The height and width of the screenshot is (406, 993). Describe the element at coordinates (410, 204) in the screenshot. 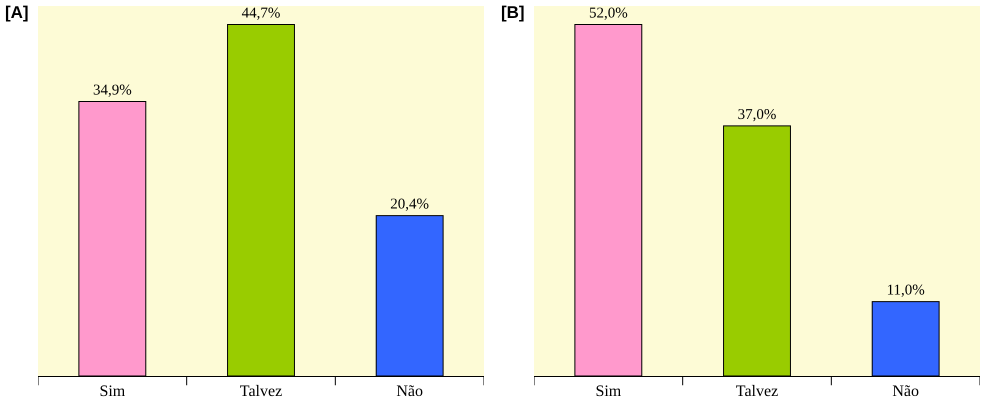

I see `data-label: 20,4%` at that location.